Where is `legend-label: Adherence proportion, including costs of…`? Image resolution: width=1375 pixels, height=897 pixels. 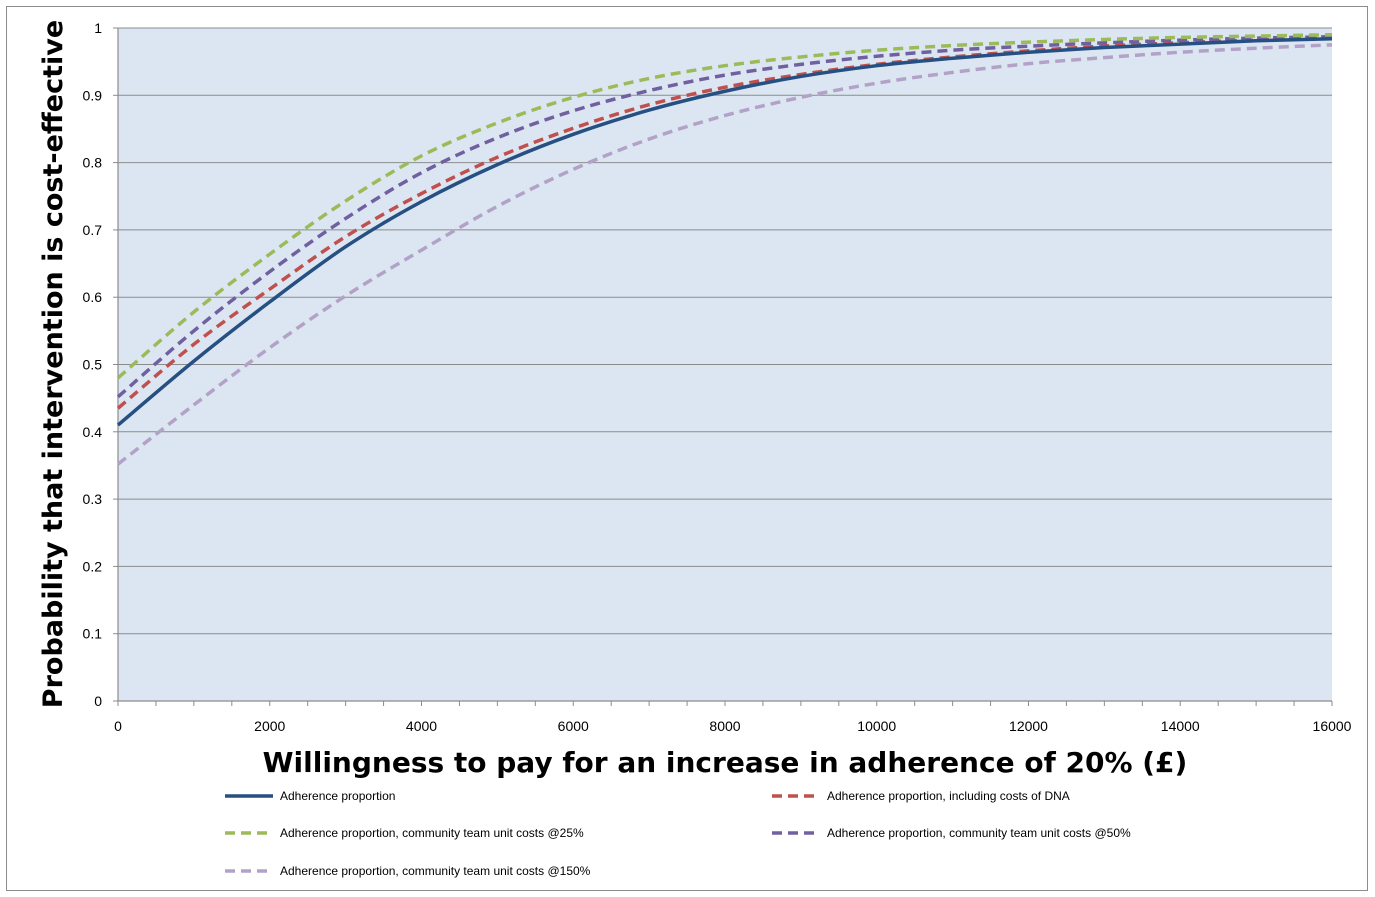
legend-label: Adherence proportion, including costs of… is located at coordinates (948, 796).